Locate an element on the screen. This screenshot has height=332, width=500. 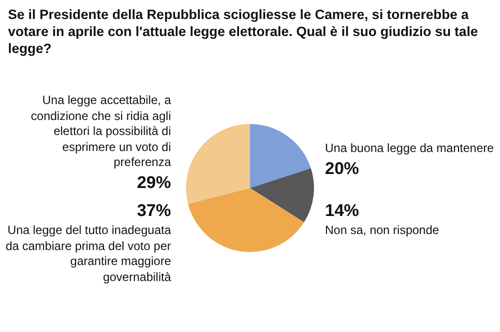
data-label: 37% is located at coordinates (153, 211).